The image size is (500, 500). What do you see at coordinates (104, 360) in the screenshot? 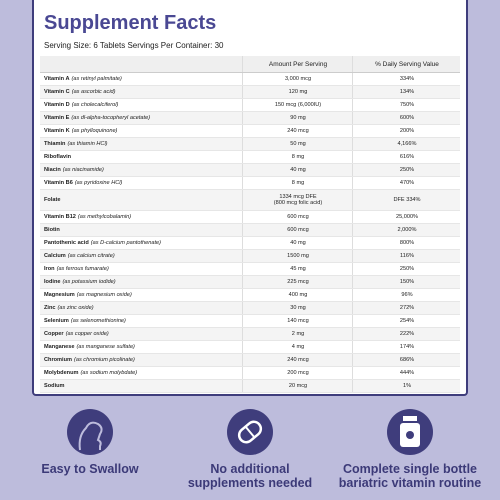
I see `nutrient-source: (as chromium picolinate)` at bounding box center [104, 360].